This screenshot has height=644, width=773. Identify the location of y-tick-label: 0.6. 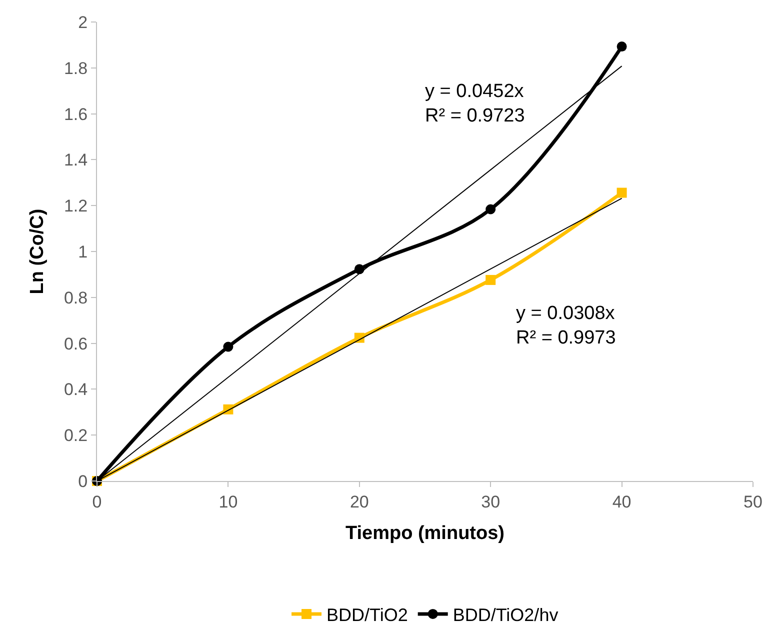
(76, 344).